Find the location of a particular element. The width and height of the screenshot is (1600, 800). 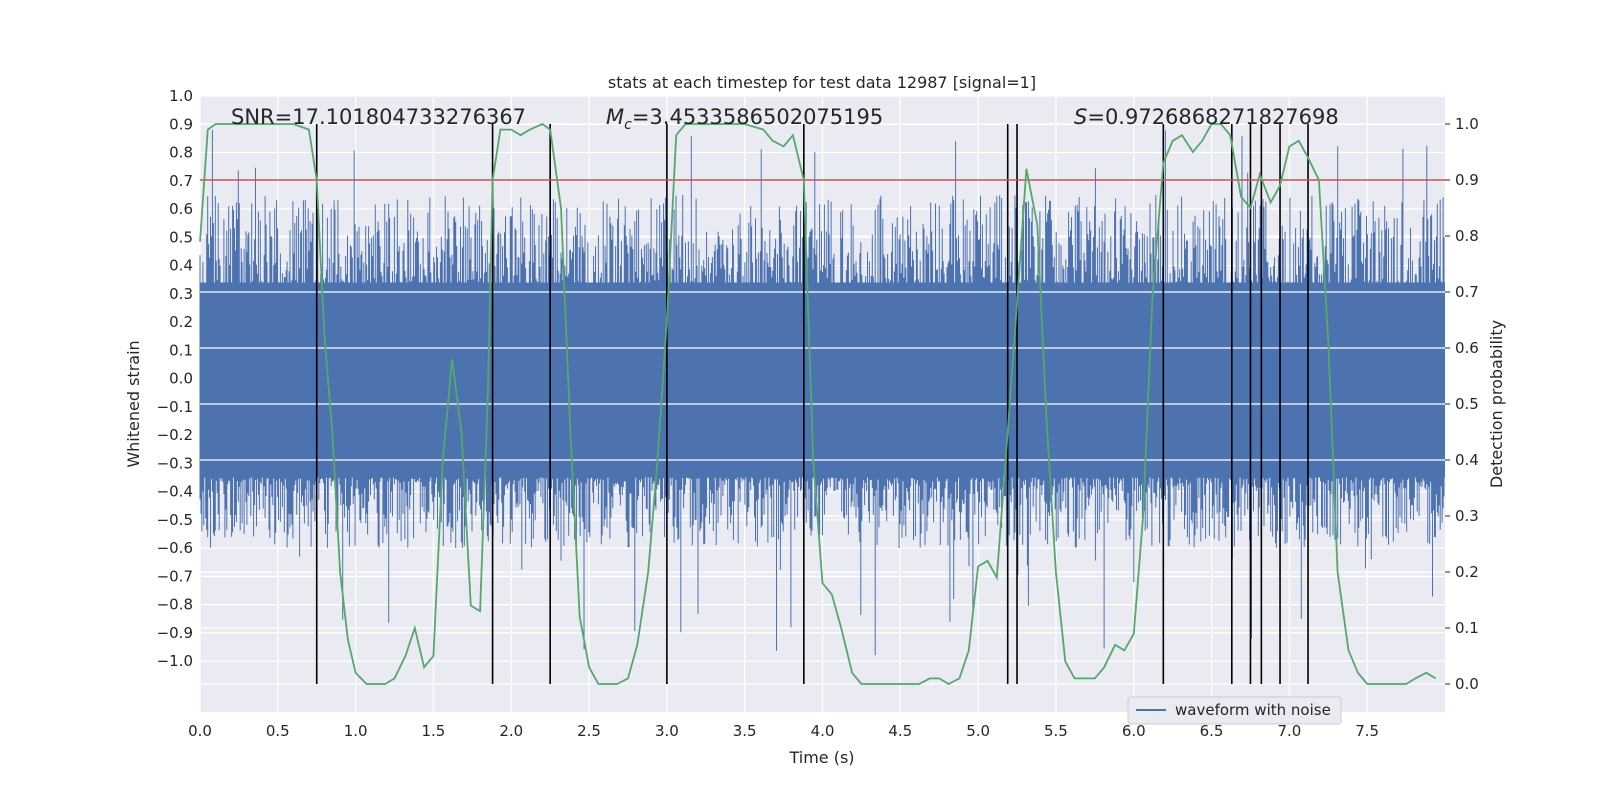

y-right-tick-label: 0.1 is located at coordinates (1467, 628).